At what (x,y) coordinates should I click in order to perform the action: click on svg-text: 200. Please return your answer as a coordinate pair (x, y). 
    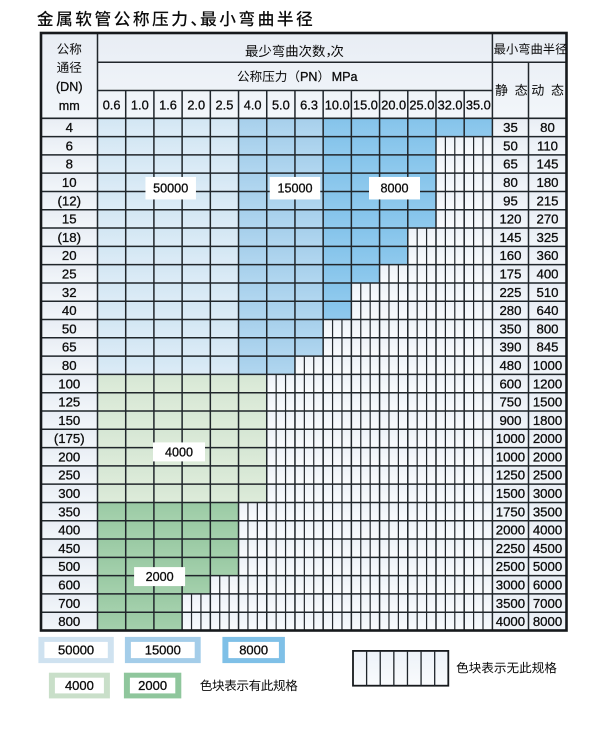
    Looking at the image, I should click on (69, 456).